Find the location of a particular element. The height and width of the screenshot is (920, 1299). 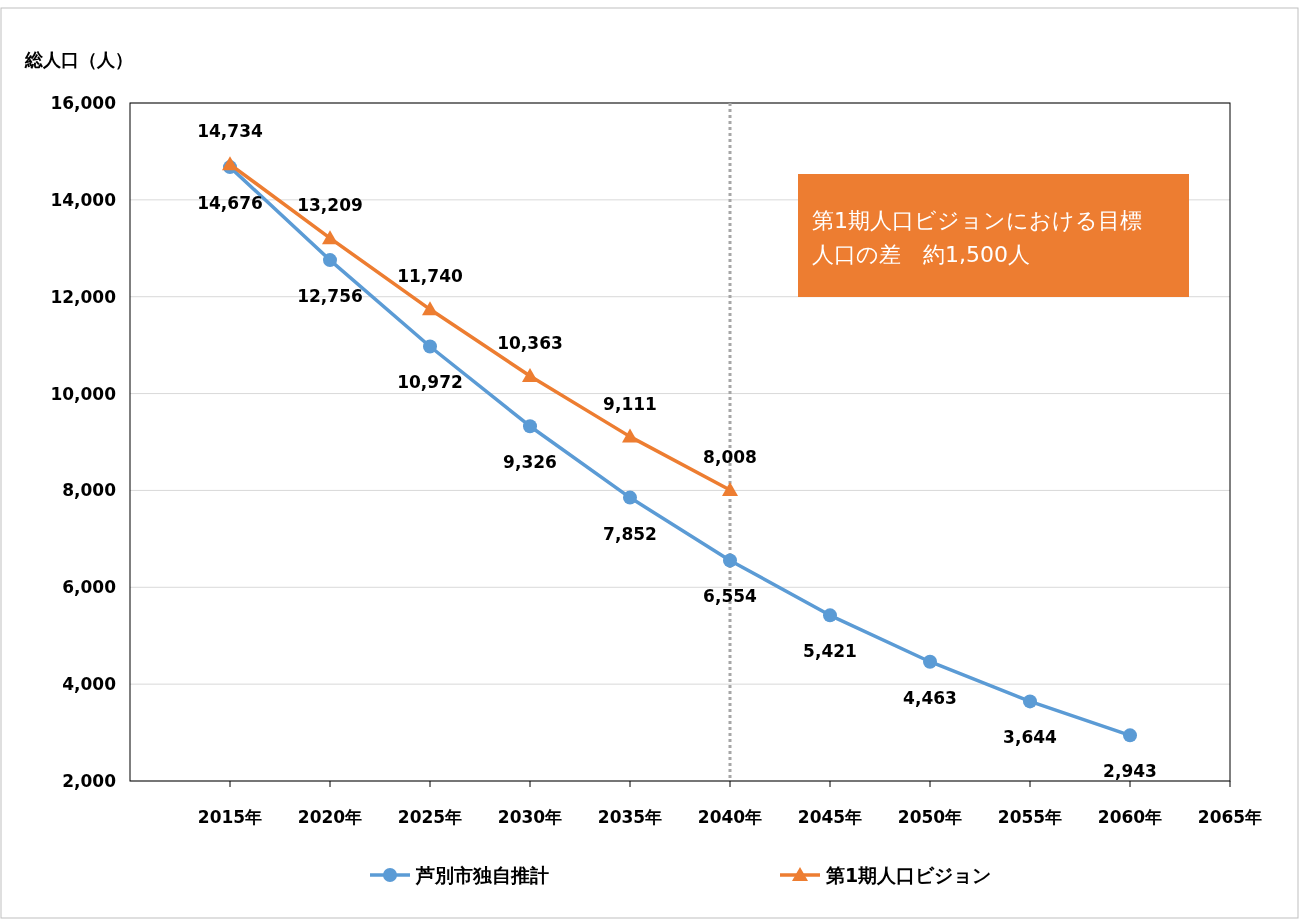

y-tick-label: 8,000 is located at coordinates (89, 490).